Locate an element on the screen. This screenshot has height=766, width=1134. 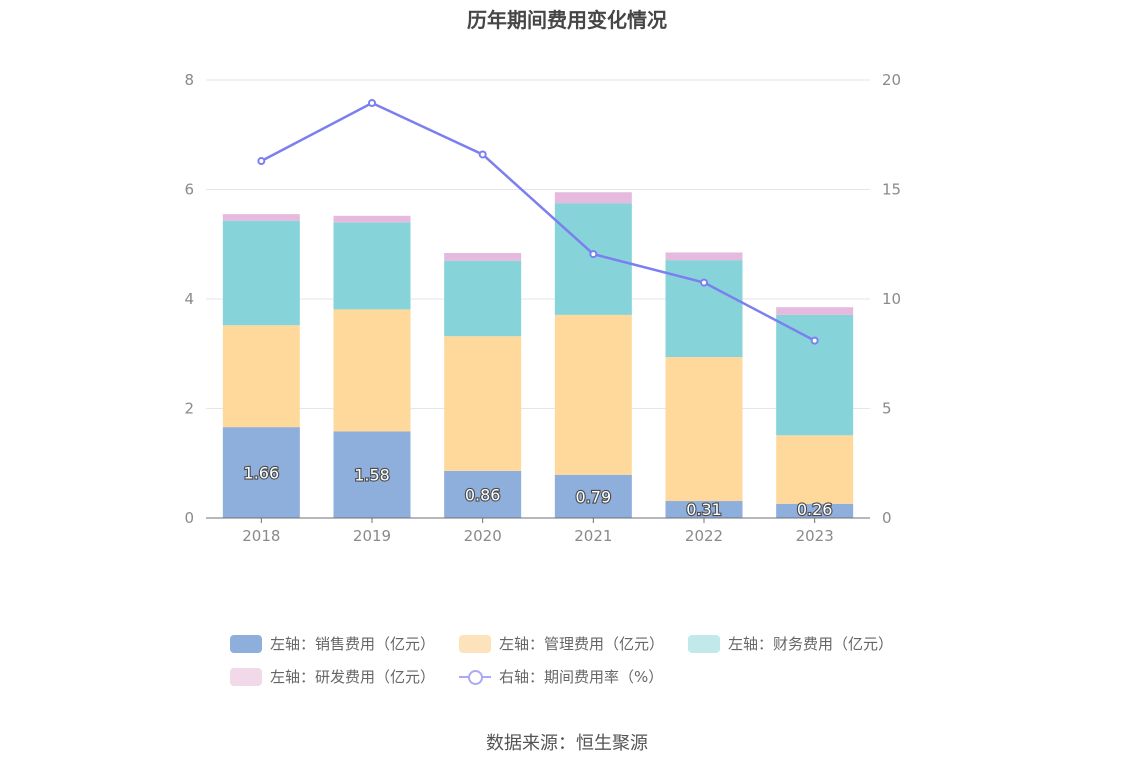
legend-item: 左轴：研发费用（亿元） is located at coordinates (332, 676).